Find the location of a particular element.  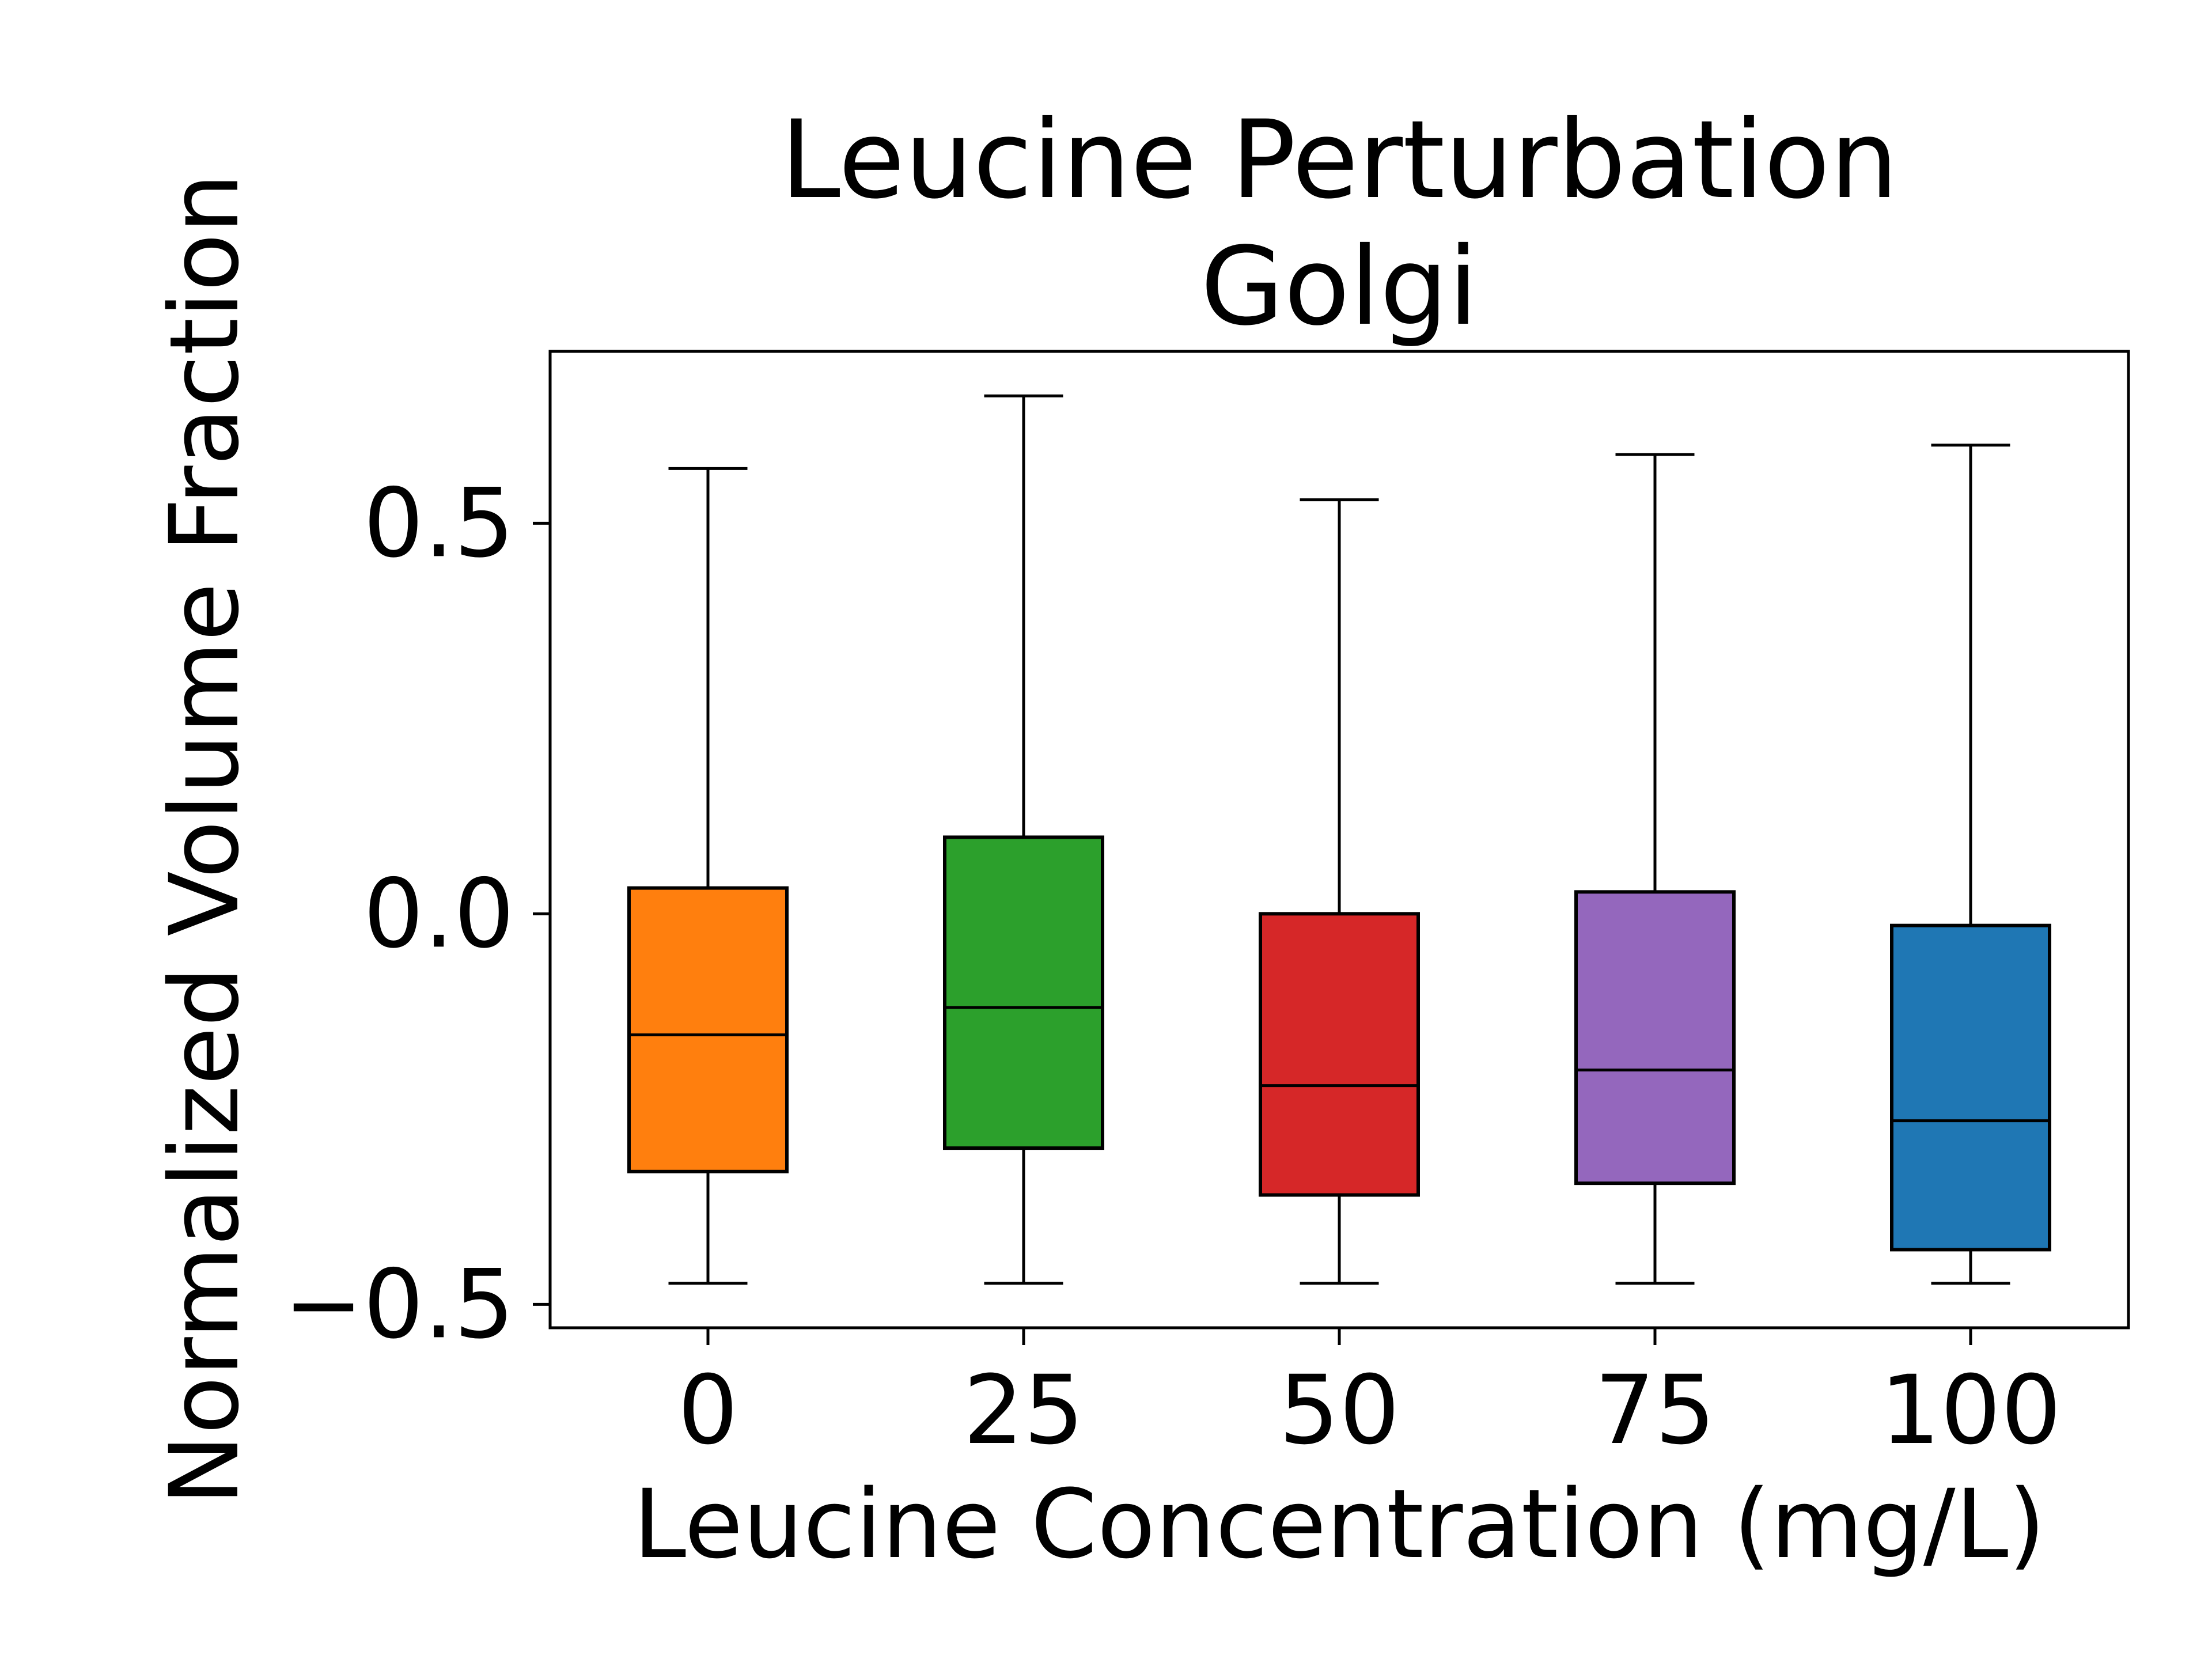

x-tick-label: 75 is located at coordinates (1654, 1410).